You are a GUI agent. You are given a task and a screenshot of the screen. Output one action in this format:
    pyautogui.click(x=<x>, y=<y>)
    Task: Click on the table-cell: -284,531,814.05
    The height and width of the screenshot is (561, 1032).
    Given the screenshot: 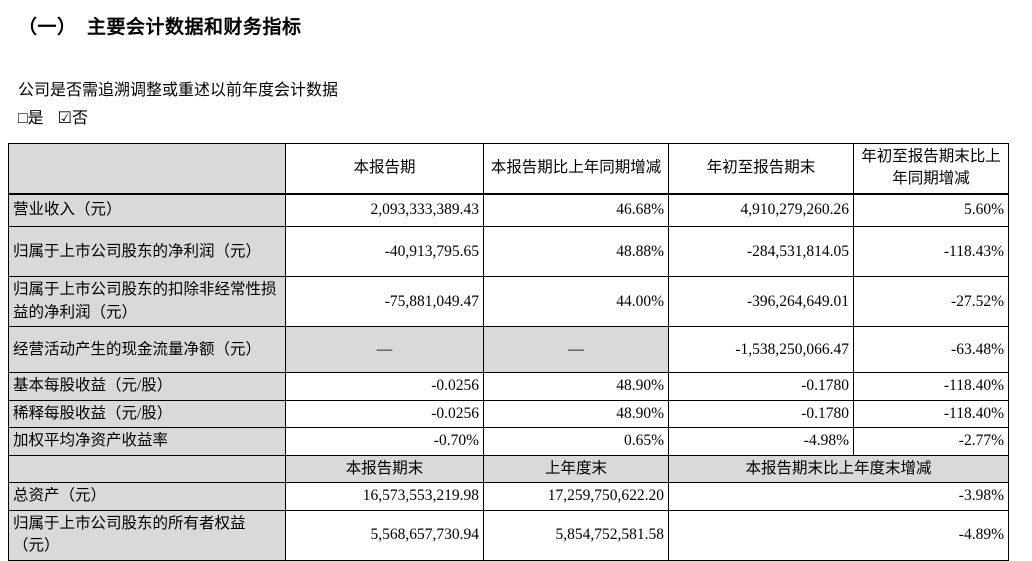 What is the action you would take?
    pyautogui.click(x=761, y=252)
    